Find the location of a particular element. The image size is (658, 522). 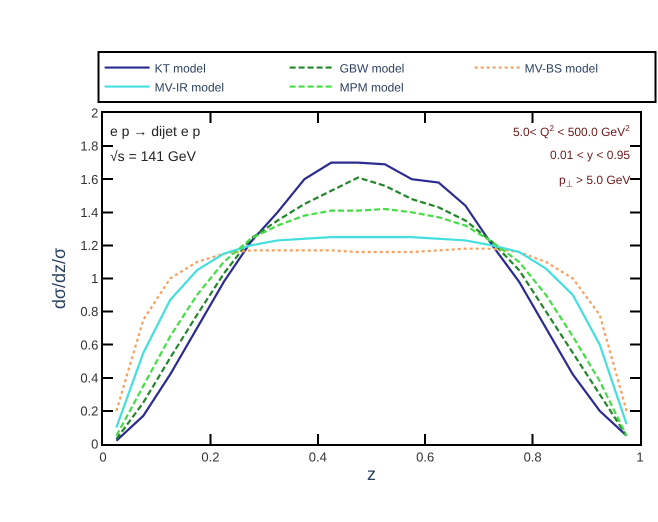

y-tick-label: 0.6 is located at coordinates (89, 344).